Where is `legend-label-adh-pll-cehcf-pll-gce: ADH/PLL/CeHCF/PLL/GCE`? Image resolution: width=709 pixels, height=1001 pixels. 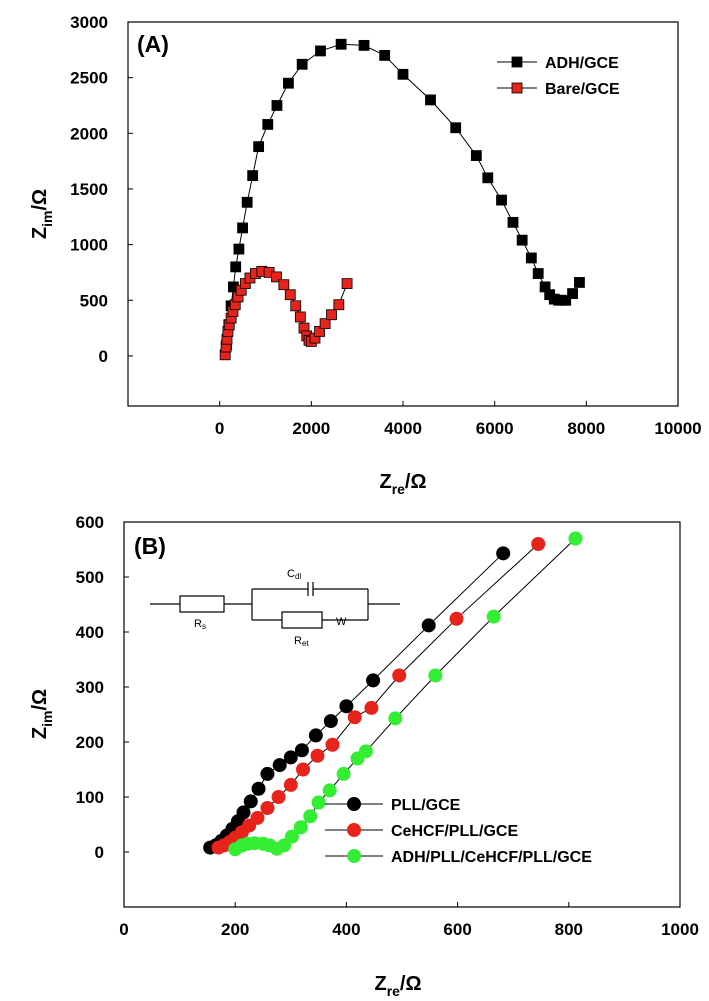
legend-label-adh-pll-cehcf-pll-gce: ADH/PLL/CeHCF/PLL/GCE is located at coordinates (491, 857).